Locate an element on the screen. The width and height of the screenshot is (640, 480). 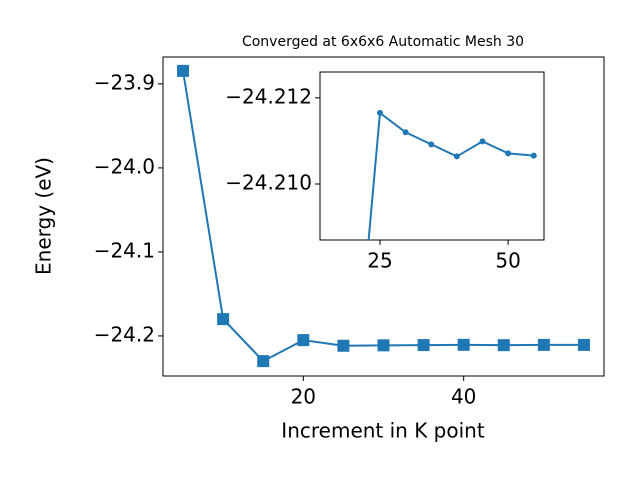
y-tick-label: −24.210 is located at coordinates (268, 183).